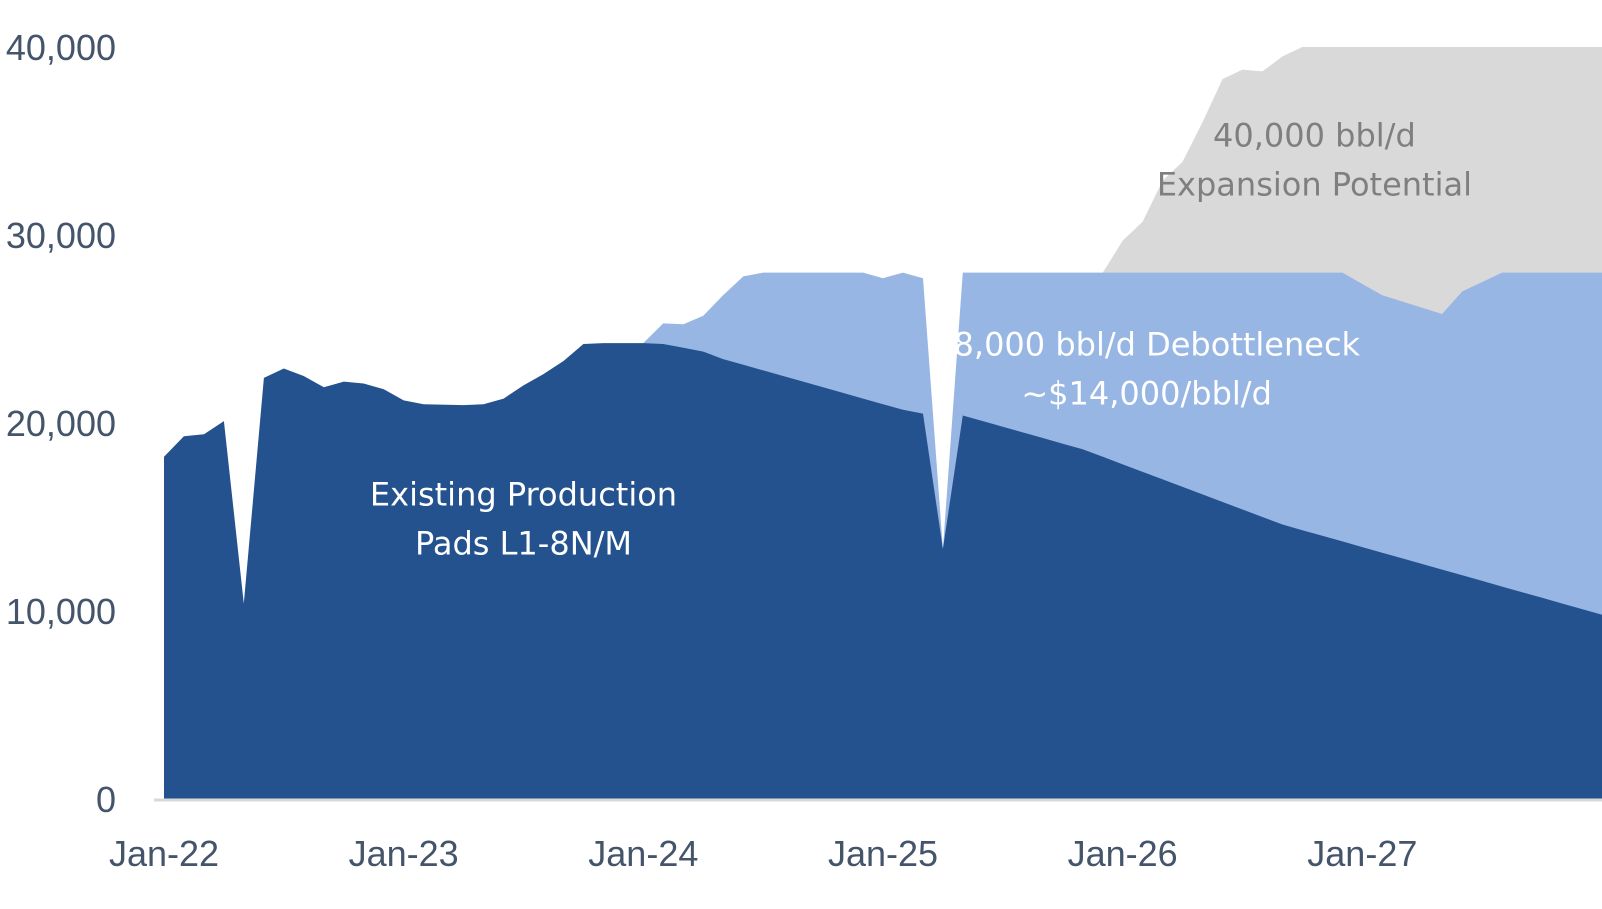 This screenshot has height=909, width=1602. What do you see at coordinates (1146, 344) in the screenshot?
I see `series-label-line: 28,000 bbl/d Debottleneck` at bounding box center [1146, 344].